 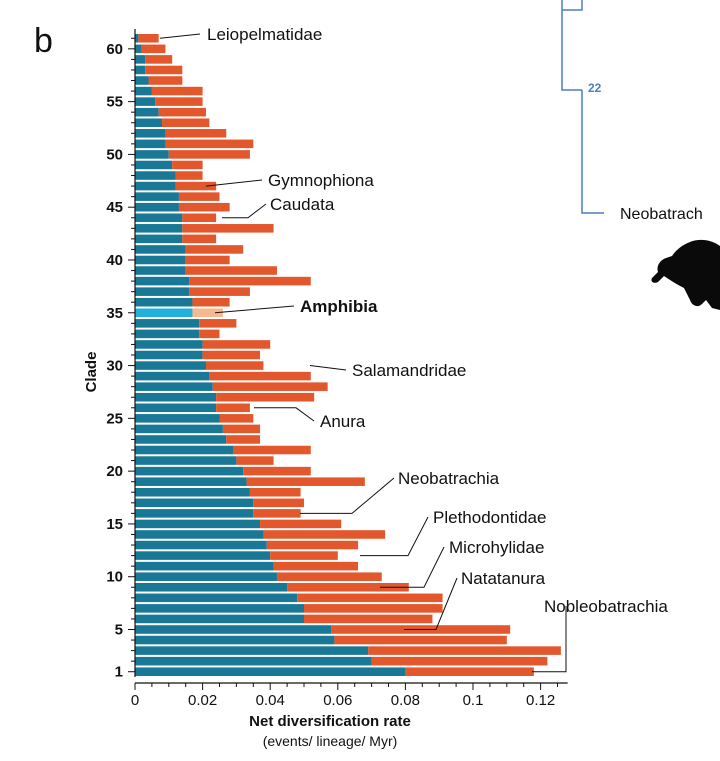 What do you see at coordinates (114, 102) in the screenshot?
I see `y-tick-label: 55` at bounding box center [114, 102].